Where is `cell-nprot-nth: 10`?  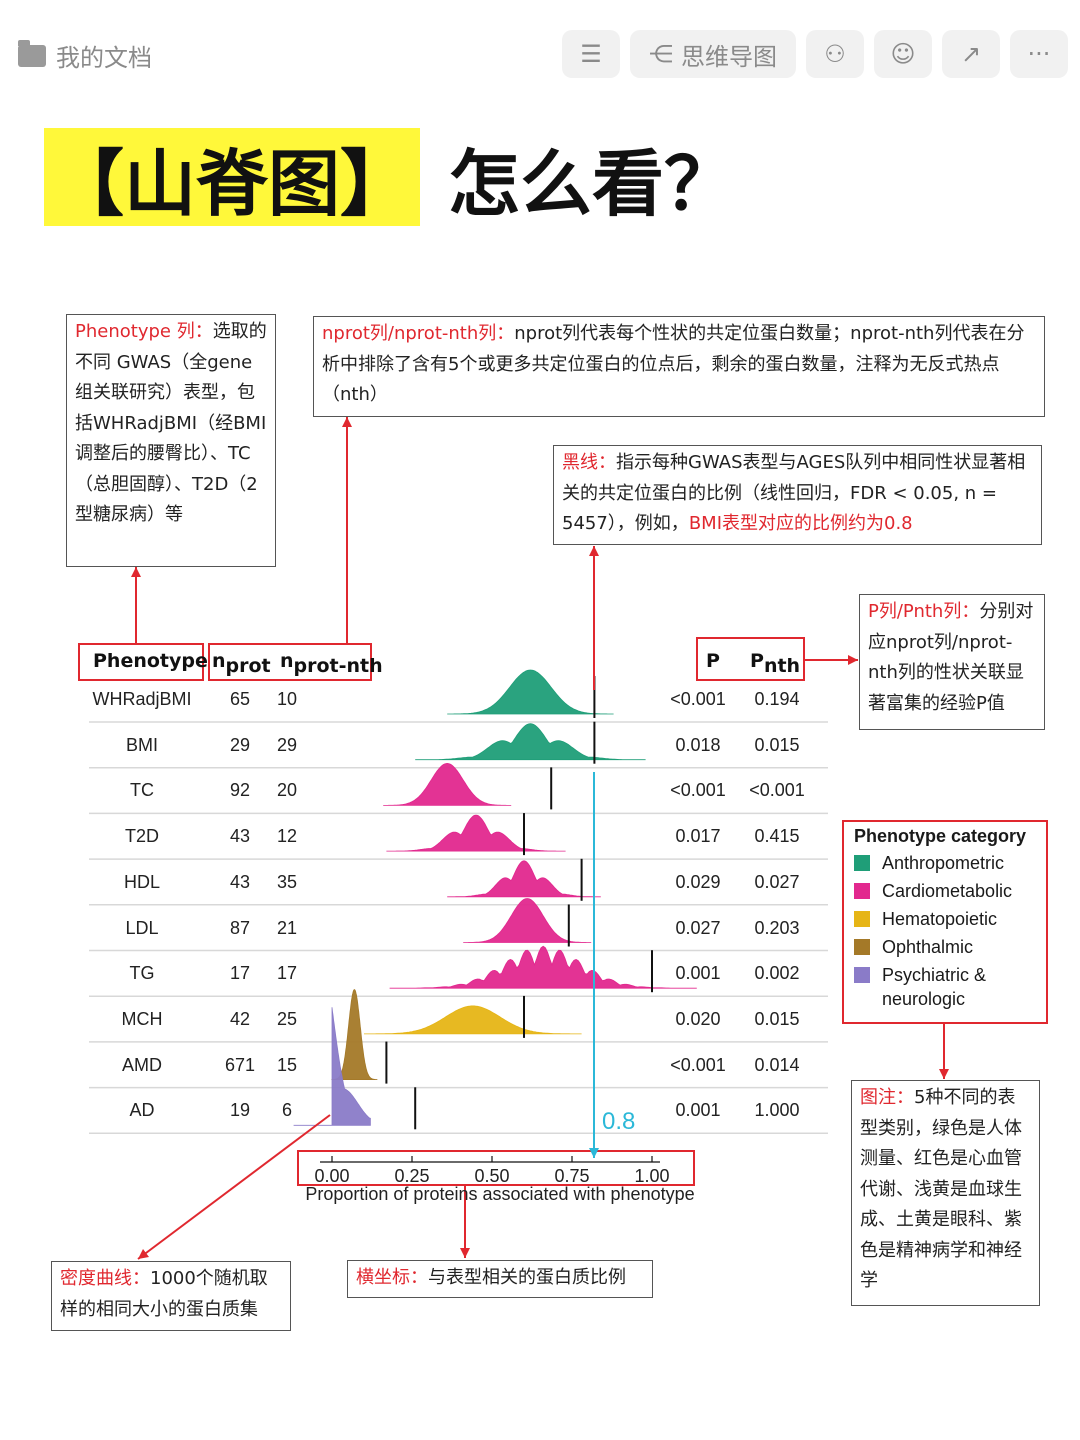
cell-nprot-nth: 10 is located at coordinates (287, 699).